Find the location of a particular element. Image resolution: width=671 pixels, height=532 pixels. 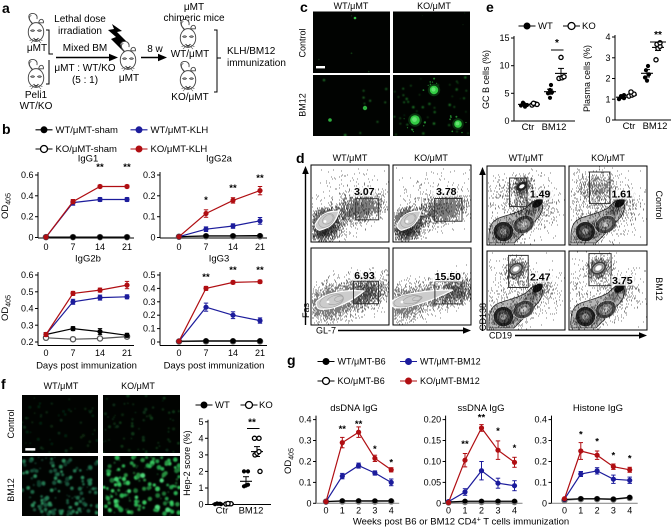

svg-text: WT/μMT-KLH is located at coordinates (180, 130).